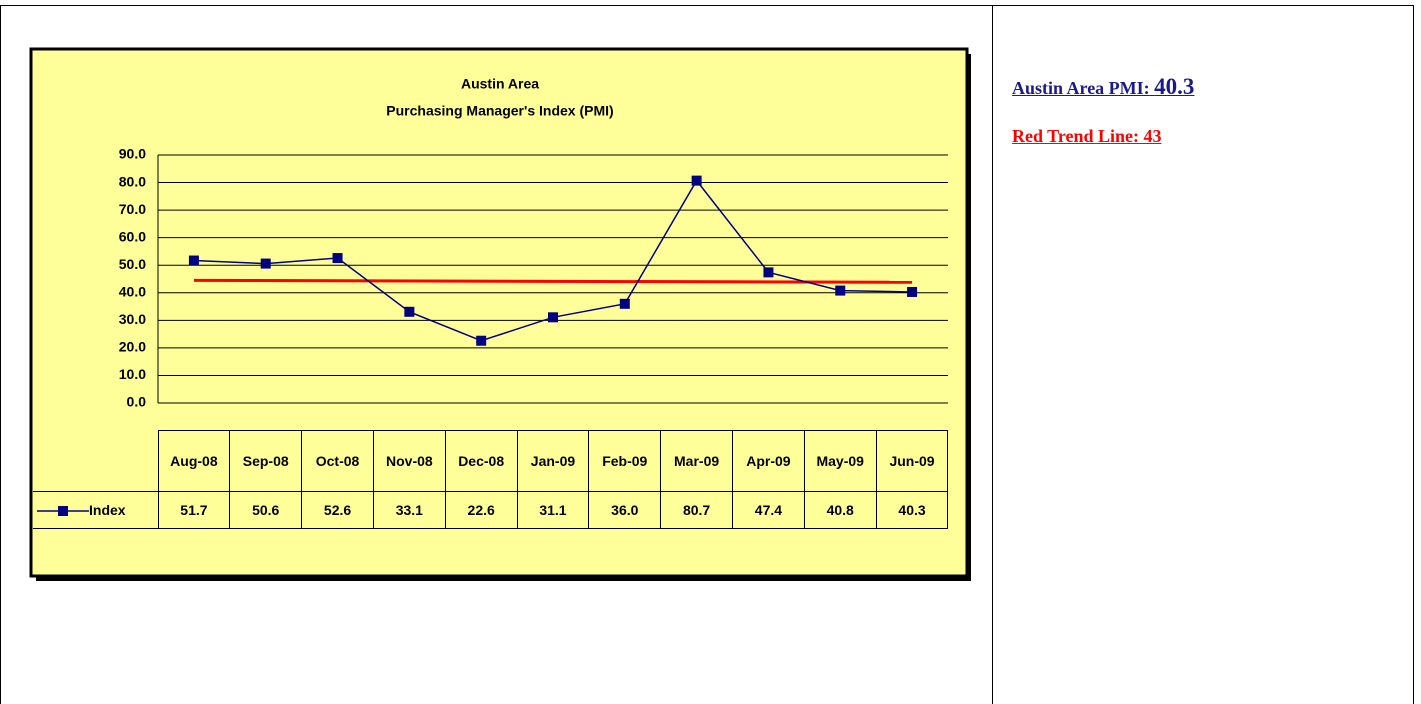 The image size is (1421, 704). Describe the element at coordinates (266, 510) in the screenshot. I see `data-label: 50.6` at that location.